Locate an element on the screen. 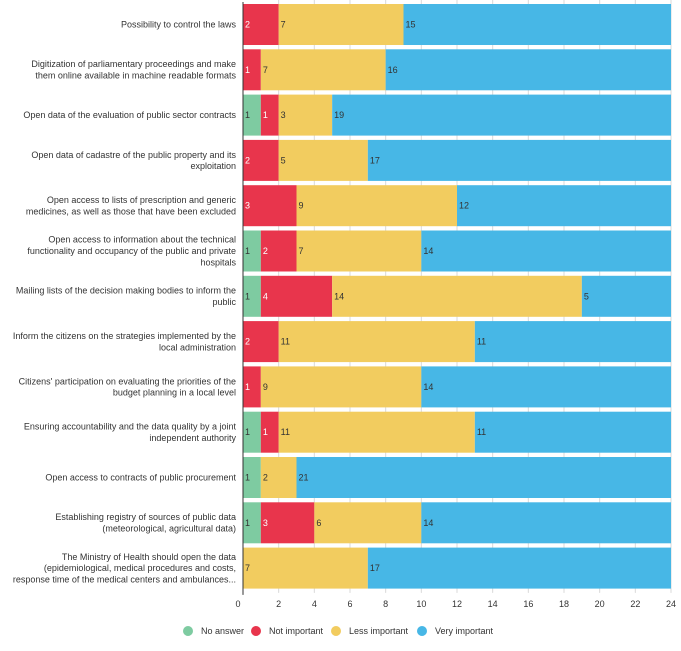 Image resolution: width=681 pixels, height=651 pixels. x-tick-label: 14 is located at coordinates (493, 604).